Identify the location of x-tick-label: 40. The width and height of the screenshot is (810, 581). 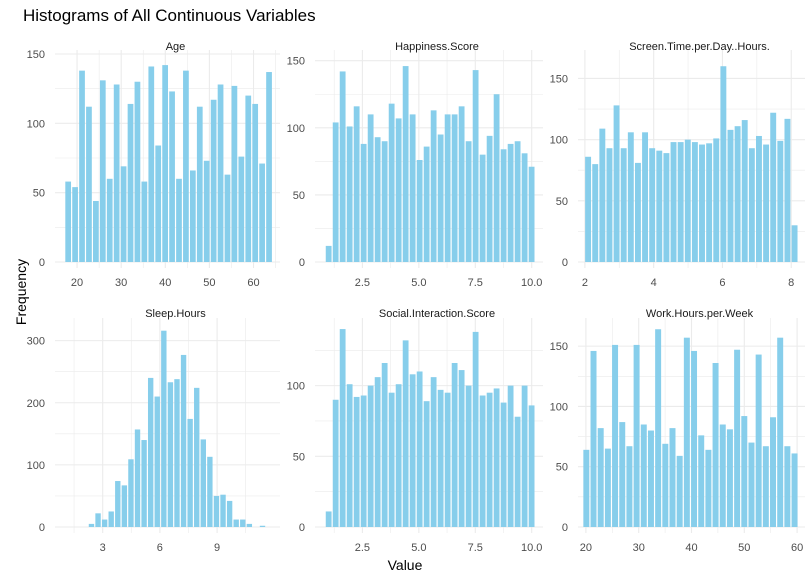
(691, 548).